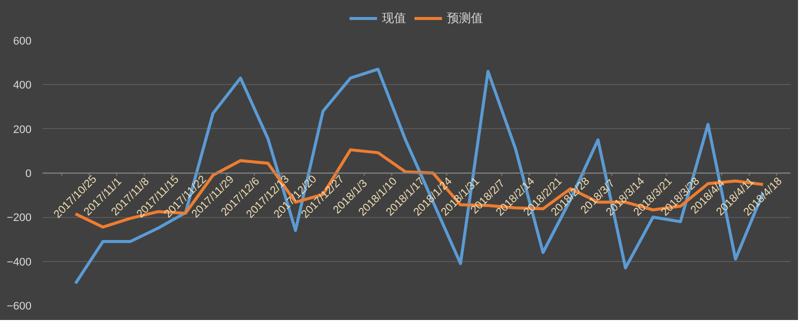 Image resolution: width=800 pixels, height=322 pixels. What do you see at coordinates (394, 18) in the screenshot?
I see `legend-label: 现值` at bounding box center [394, 18].